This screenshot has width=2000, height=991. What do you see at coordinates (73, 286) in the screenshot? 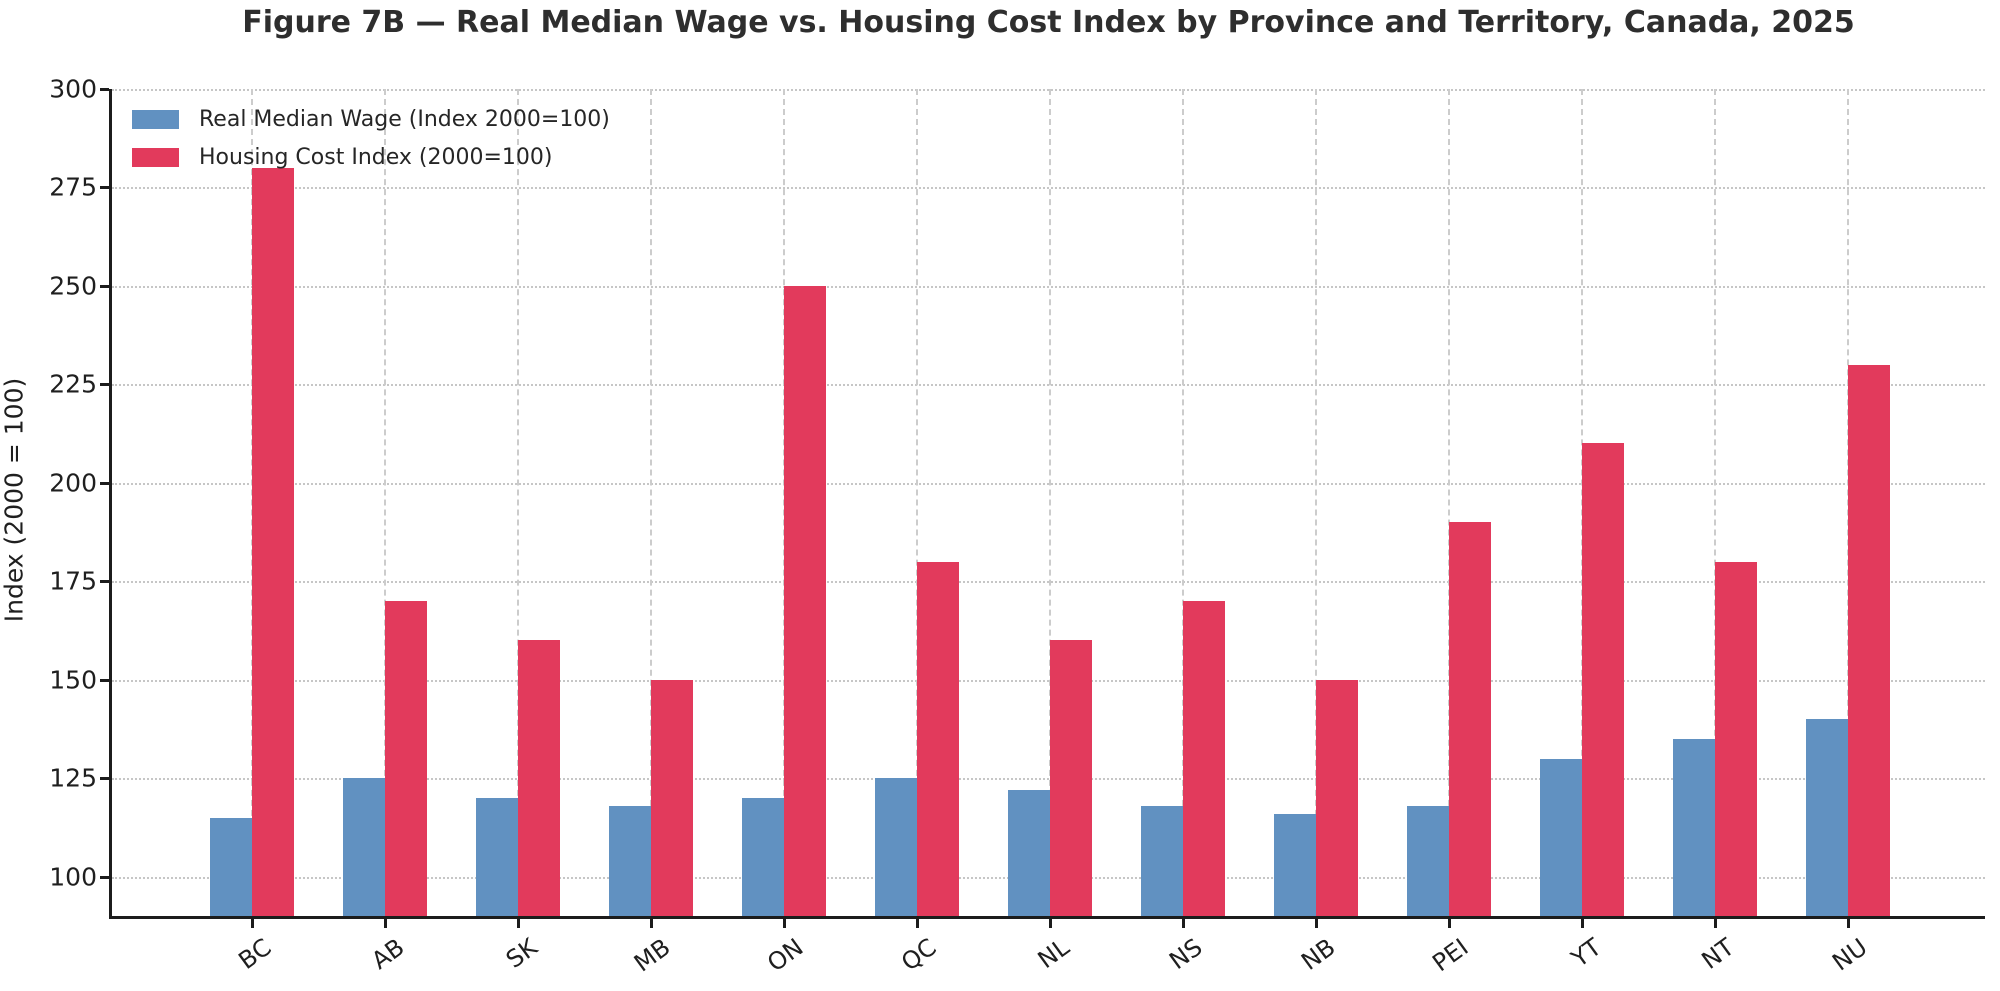
I see `y-tick-label-250: 250` at bounding box center [73, 286].